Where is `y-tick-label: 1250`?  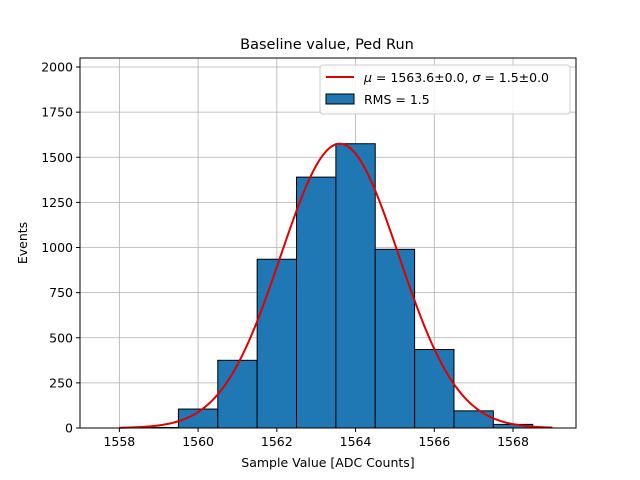
y-tick-label: 1250 is located at coordinates (57, 202).